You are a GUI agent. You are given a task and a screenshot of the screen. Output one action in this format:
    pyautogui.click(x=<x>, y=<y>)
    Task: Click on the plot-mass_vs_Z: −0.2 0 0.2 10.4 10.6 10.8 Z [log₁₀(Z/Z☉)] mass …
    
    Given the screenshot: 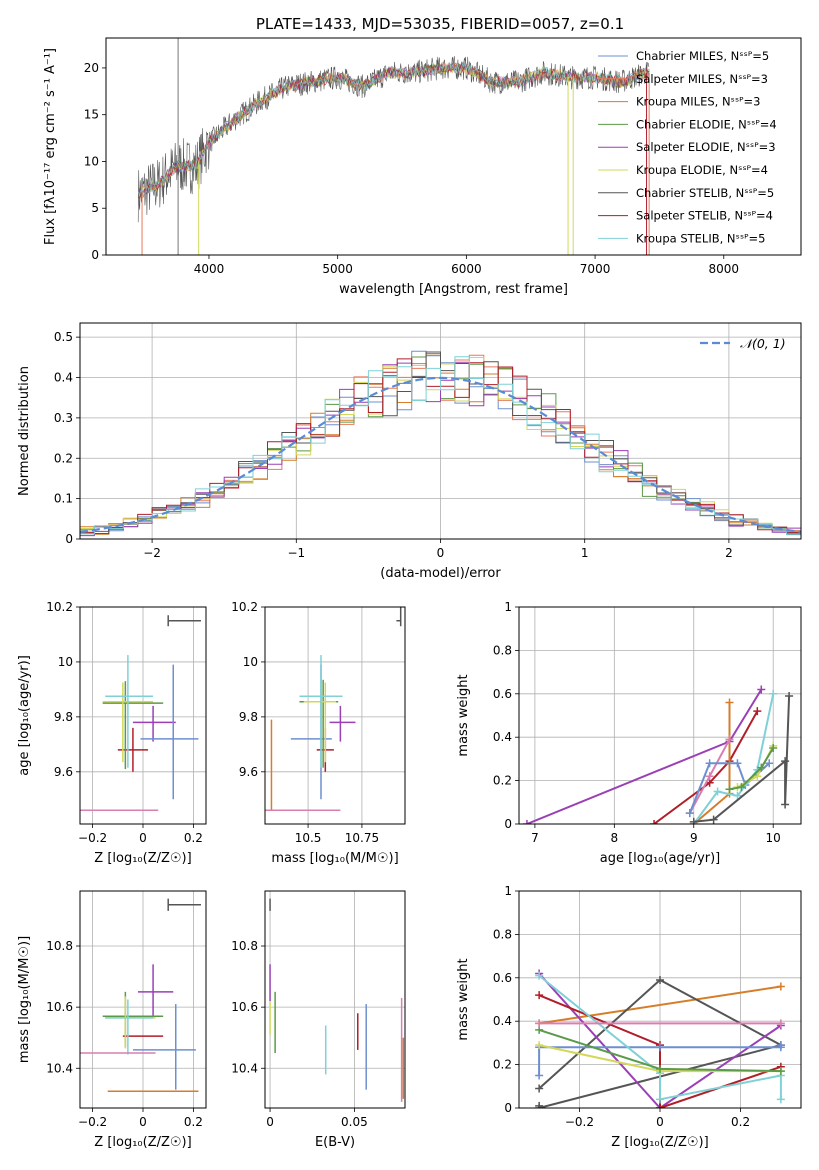 What is the action you would take?
    pyautogui.click(x=112, y=1020)
    